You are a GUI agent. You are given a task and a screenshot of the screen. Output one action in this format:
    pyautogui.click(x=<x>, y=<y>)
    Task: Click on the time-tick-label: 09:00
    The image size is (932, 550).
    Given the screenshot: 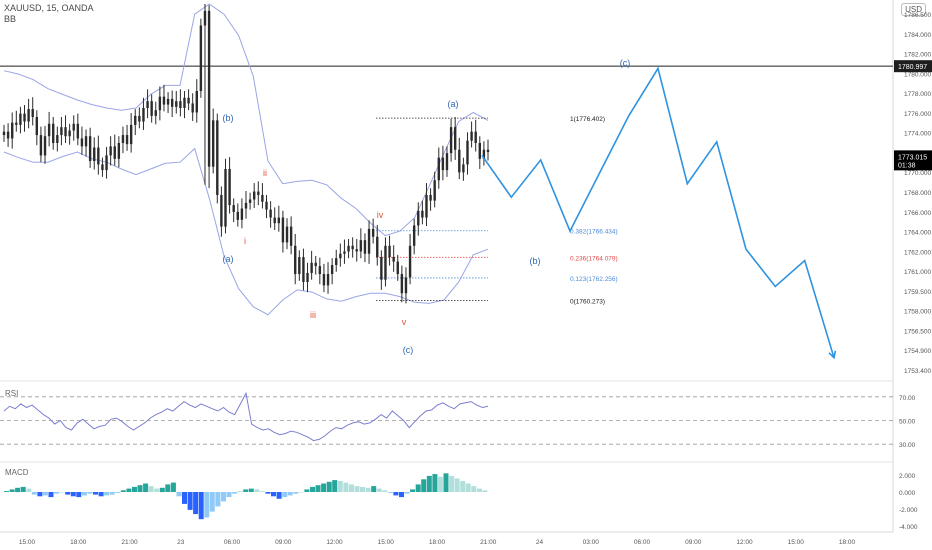 What is the action you would take?
    pyautogui.click(x=693, y=542)
    